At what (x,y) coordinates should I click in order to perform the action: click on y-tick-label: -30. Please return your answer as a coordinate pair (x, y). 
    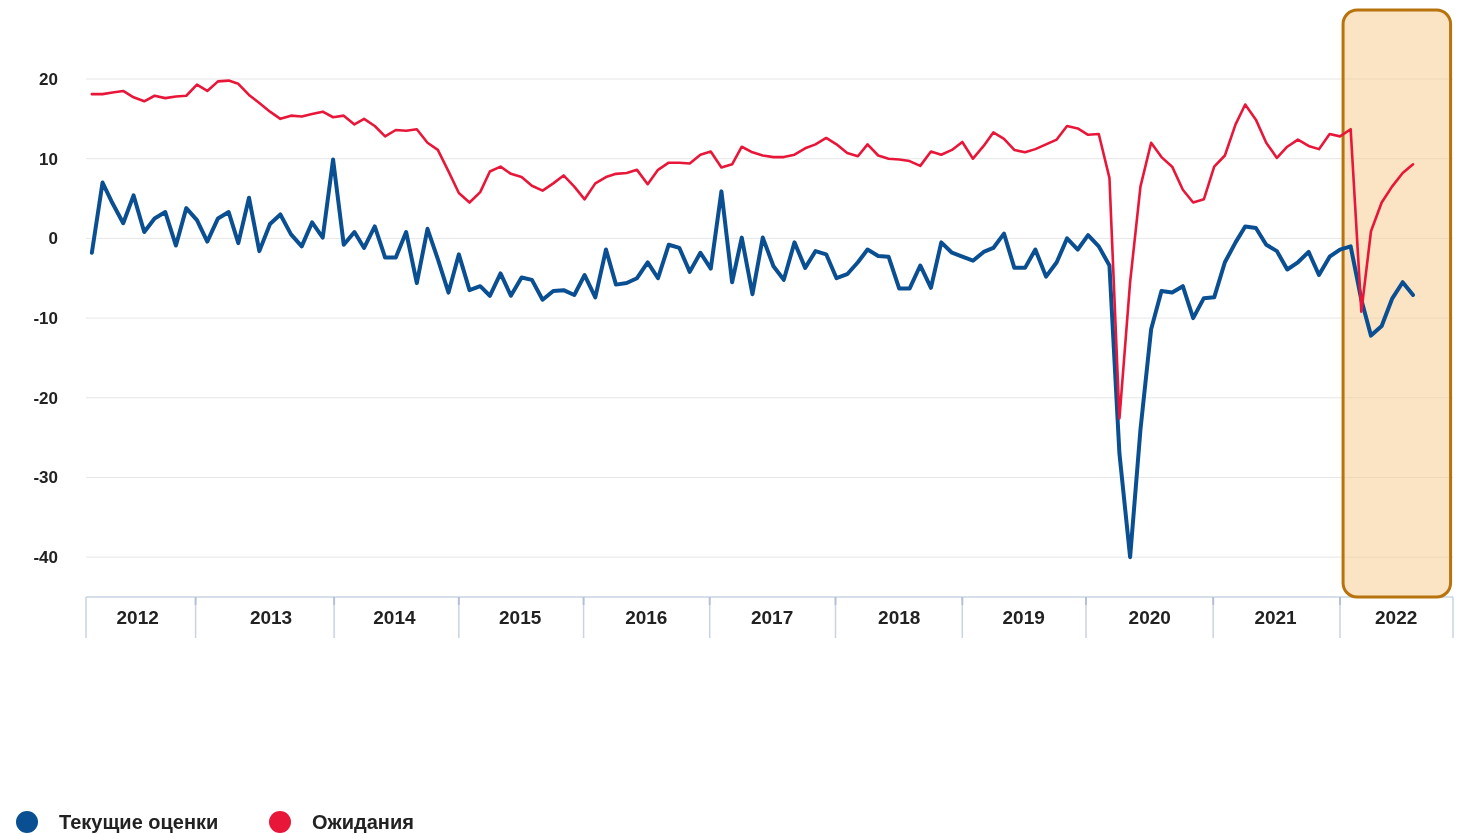
    Looking at the image, I should click on (45, 478).